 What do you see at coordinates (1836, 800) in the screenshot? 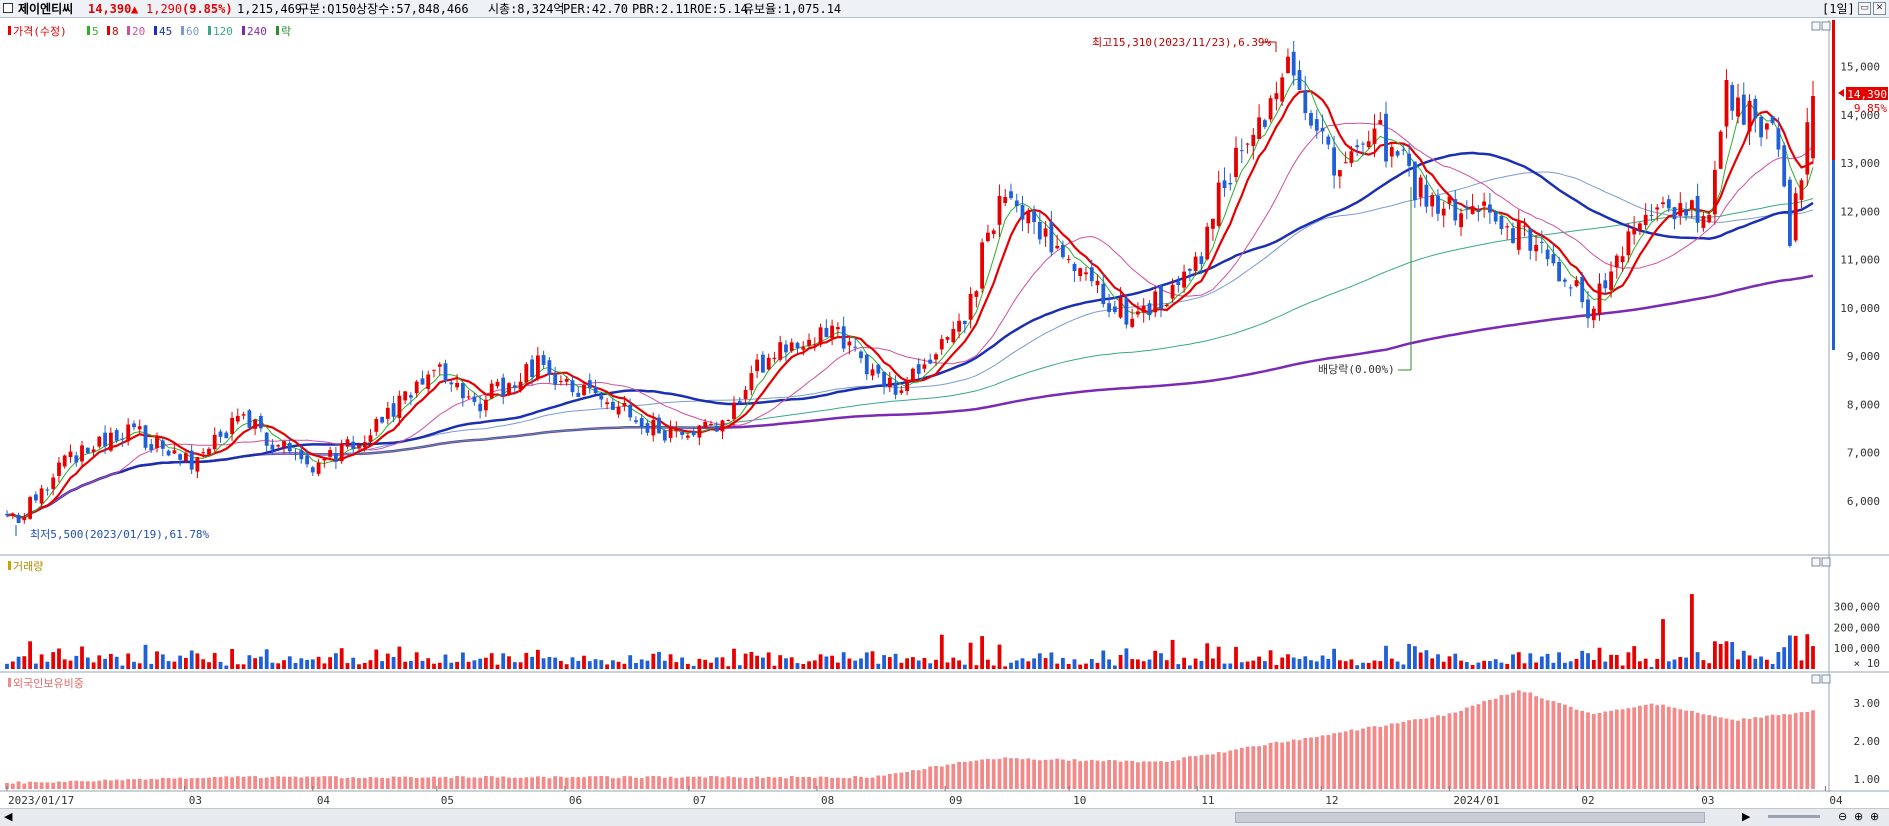
I see `x-axis-tick: 04` at bounding box center [1836, 800].